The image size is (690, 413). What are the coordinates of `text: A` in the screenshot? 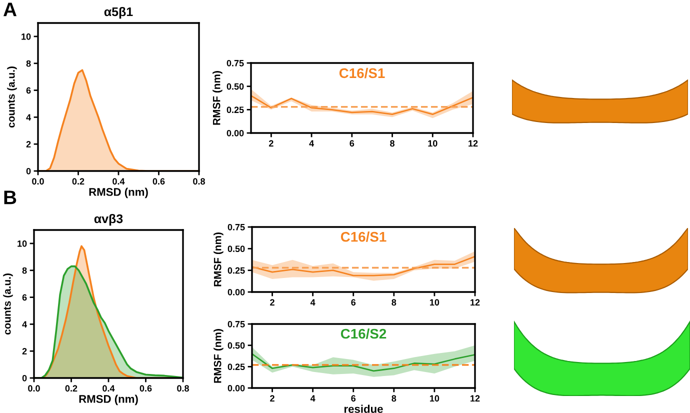 It's located at (10, 9).